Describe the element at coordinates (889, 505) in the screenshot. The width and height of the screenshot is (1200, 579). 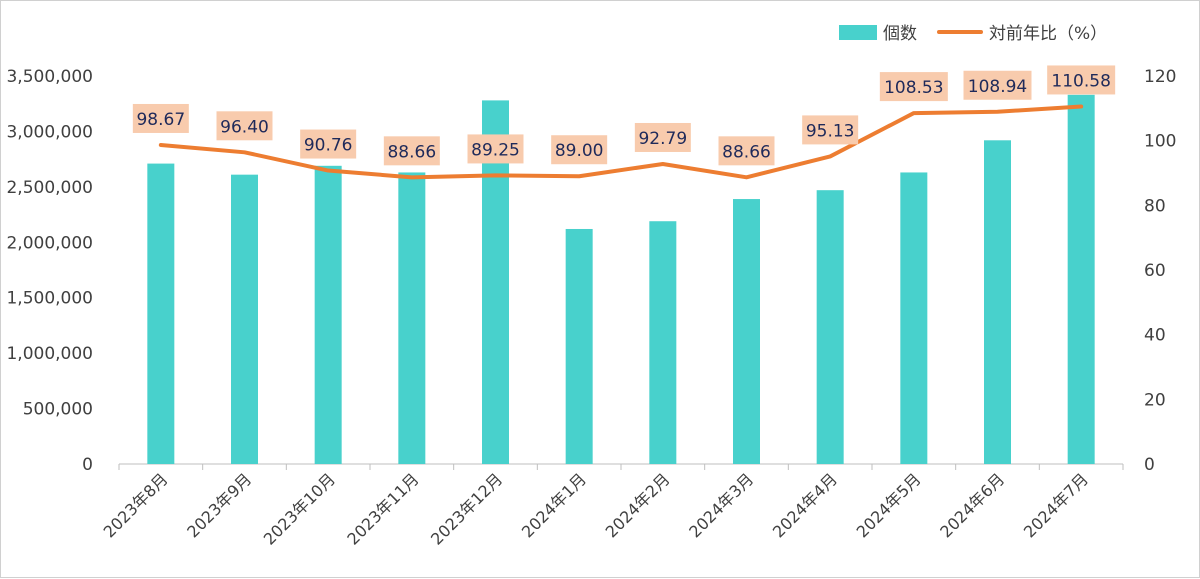
I see `x-tick-label: 2024年5月` at that location.